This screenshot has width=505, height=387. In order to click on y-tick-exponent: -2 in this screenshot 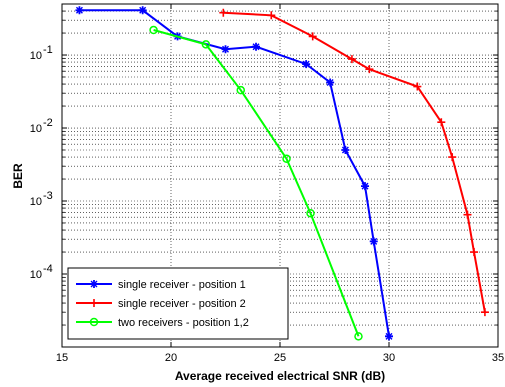, I will do `click(48, 123)`.